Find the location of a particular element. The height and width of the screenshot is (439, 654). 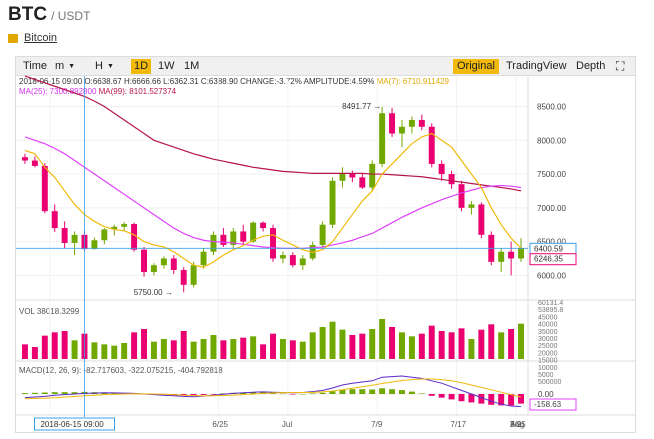

crosshair-date-tag is located at coordinates (74, 424).